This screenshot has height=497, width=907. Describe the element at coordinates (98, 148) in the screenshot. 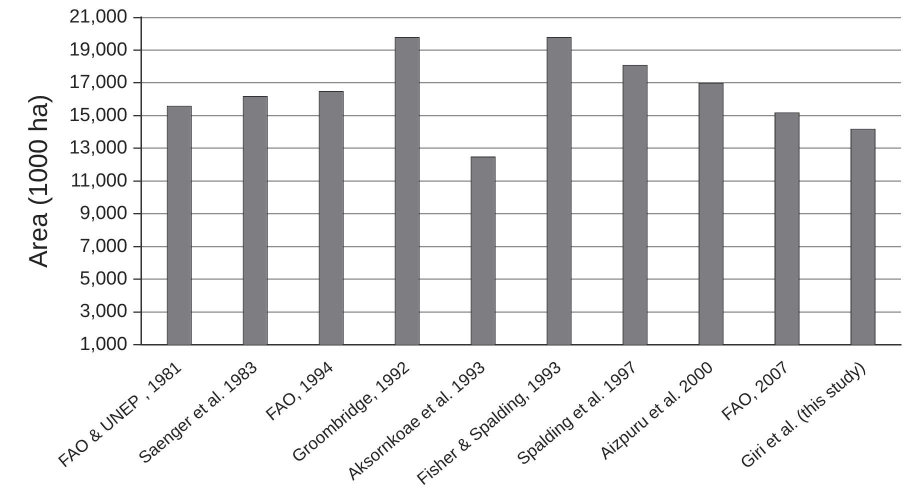

I see `y-tick-label: 13,000` at that location.